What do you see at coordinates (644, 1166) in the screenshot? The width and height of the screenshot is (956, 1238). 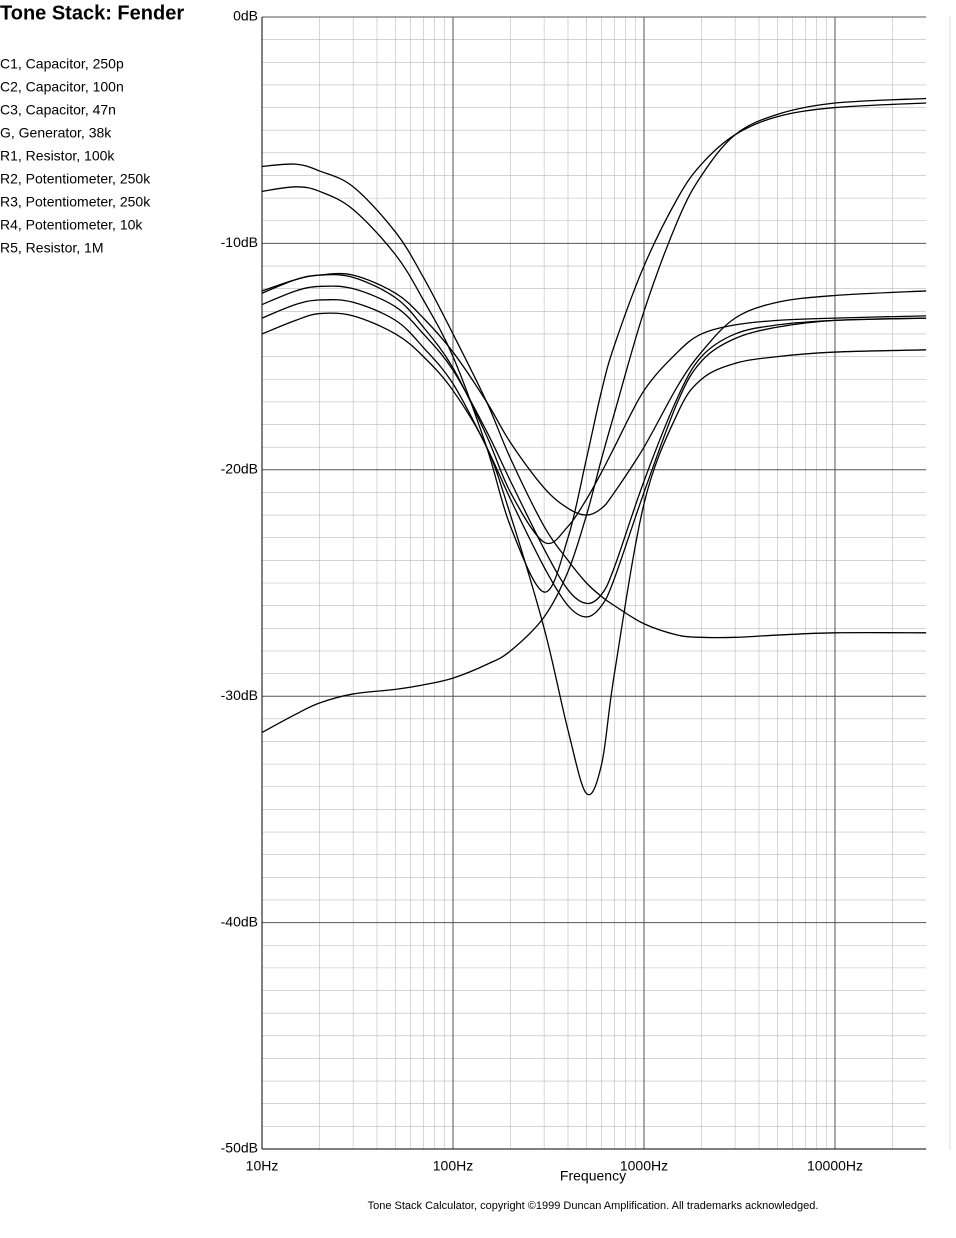 I see `x-tick-label: 1000Hz` at bounding box center [644, 1166].